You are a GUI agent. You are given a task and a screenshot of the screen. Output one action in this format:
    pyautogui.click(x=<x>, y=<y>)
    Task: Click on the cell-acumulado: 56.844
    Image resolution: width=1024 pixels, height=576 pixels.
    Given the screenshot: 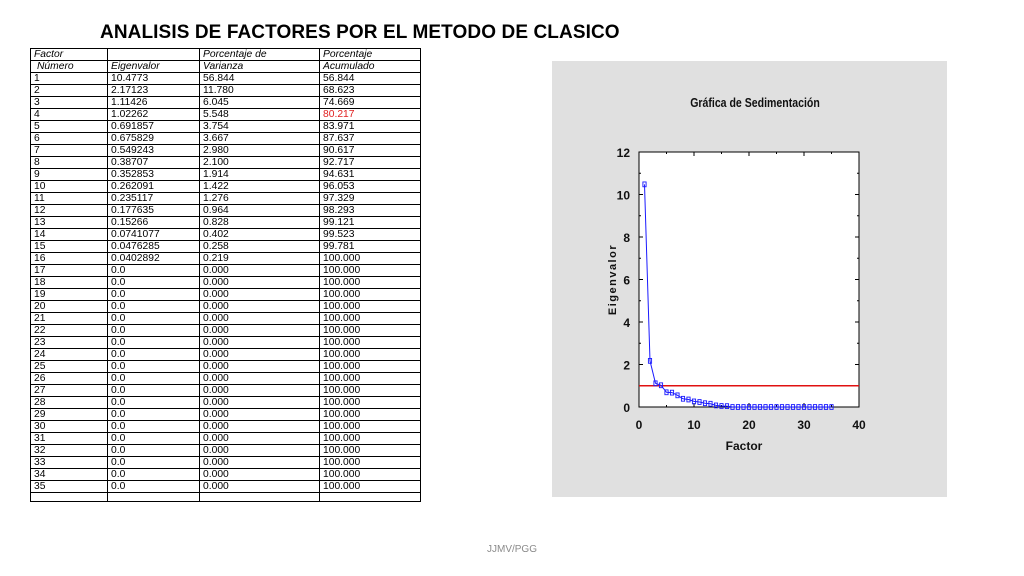 What is the action you would take?
    pyautogui.click(x=370, y=78)
    